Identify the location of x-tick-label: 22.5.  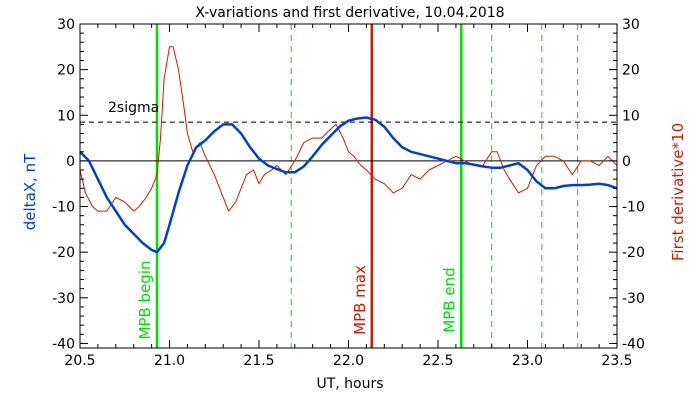
(437, 361).